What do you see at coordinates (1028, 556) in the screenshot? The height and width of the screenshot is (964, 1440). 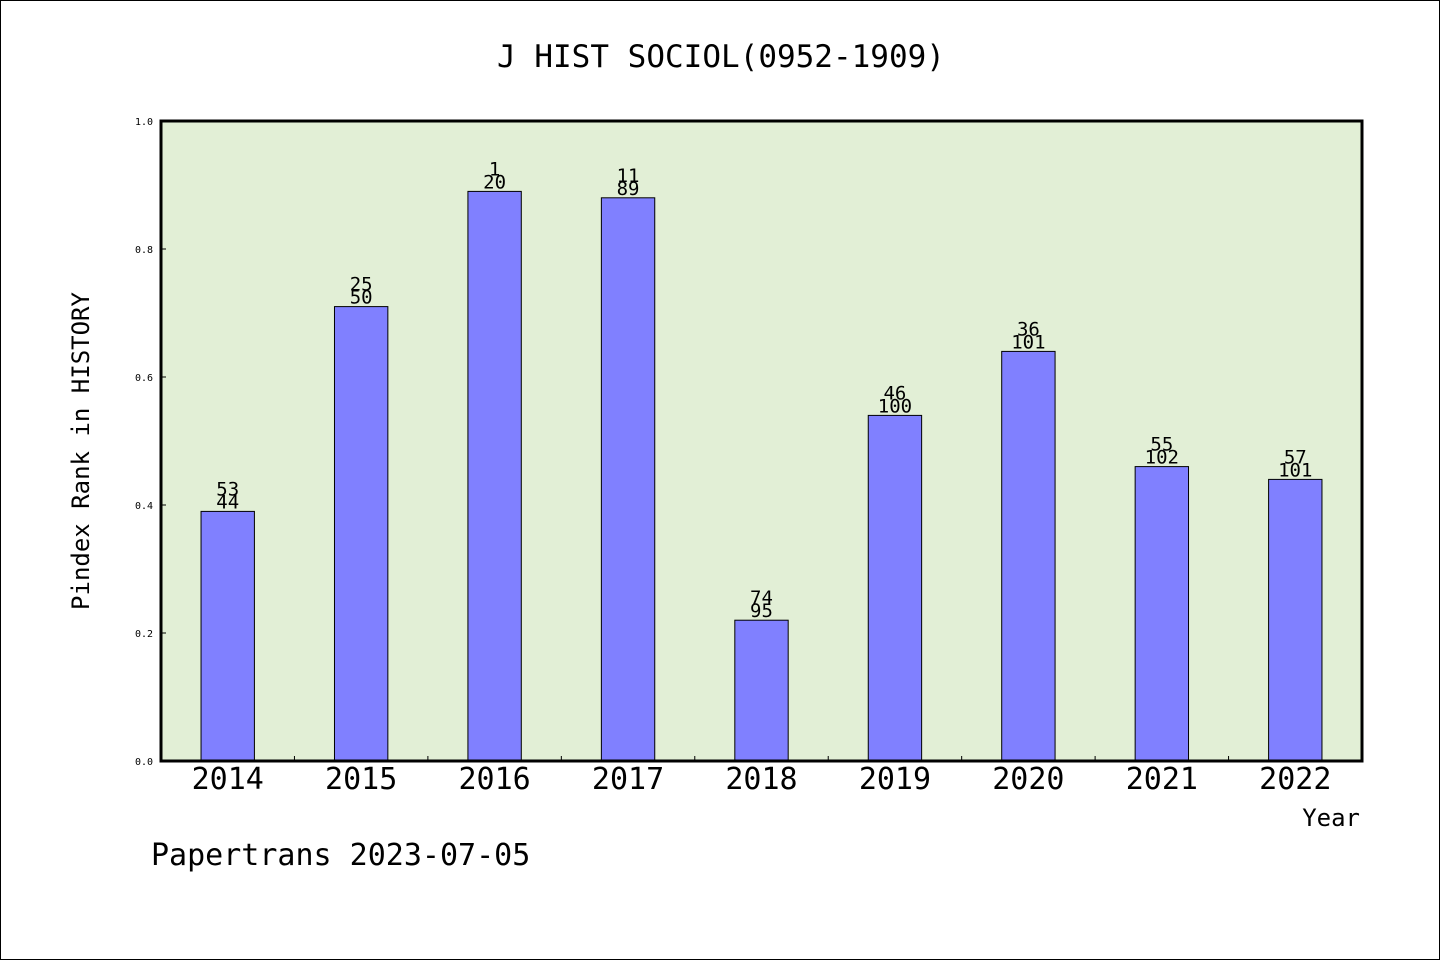 I see `bar-2020` at bounding box center [1028, 556].